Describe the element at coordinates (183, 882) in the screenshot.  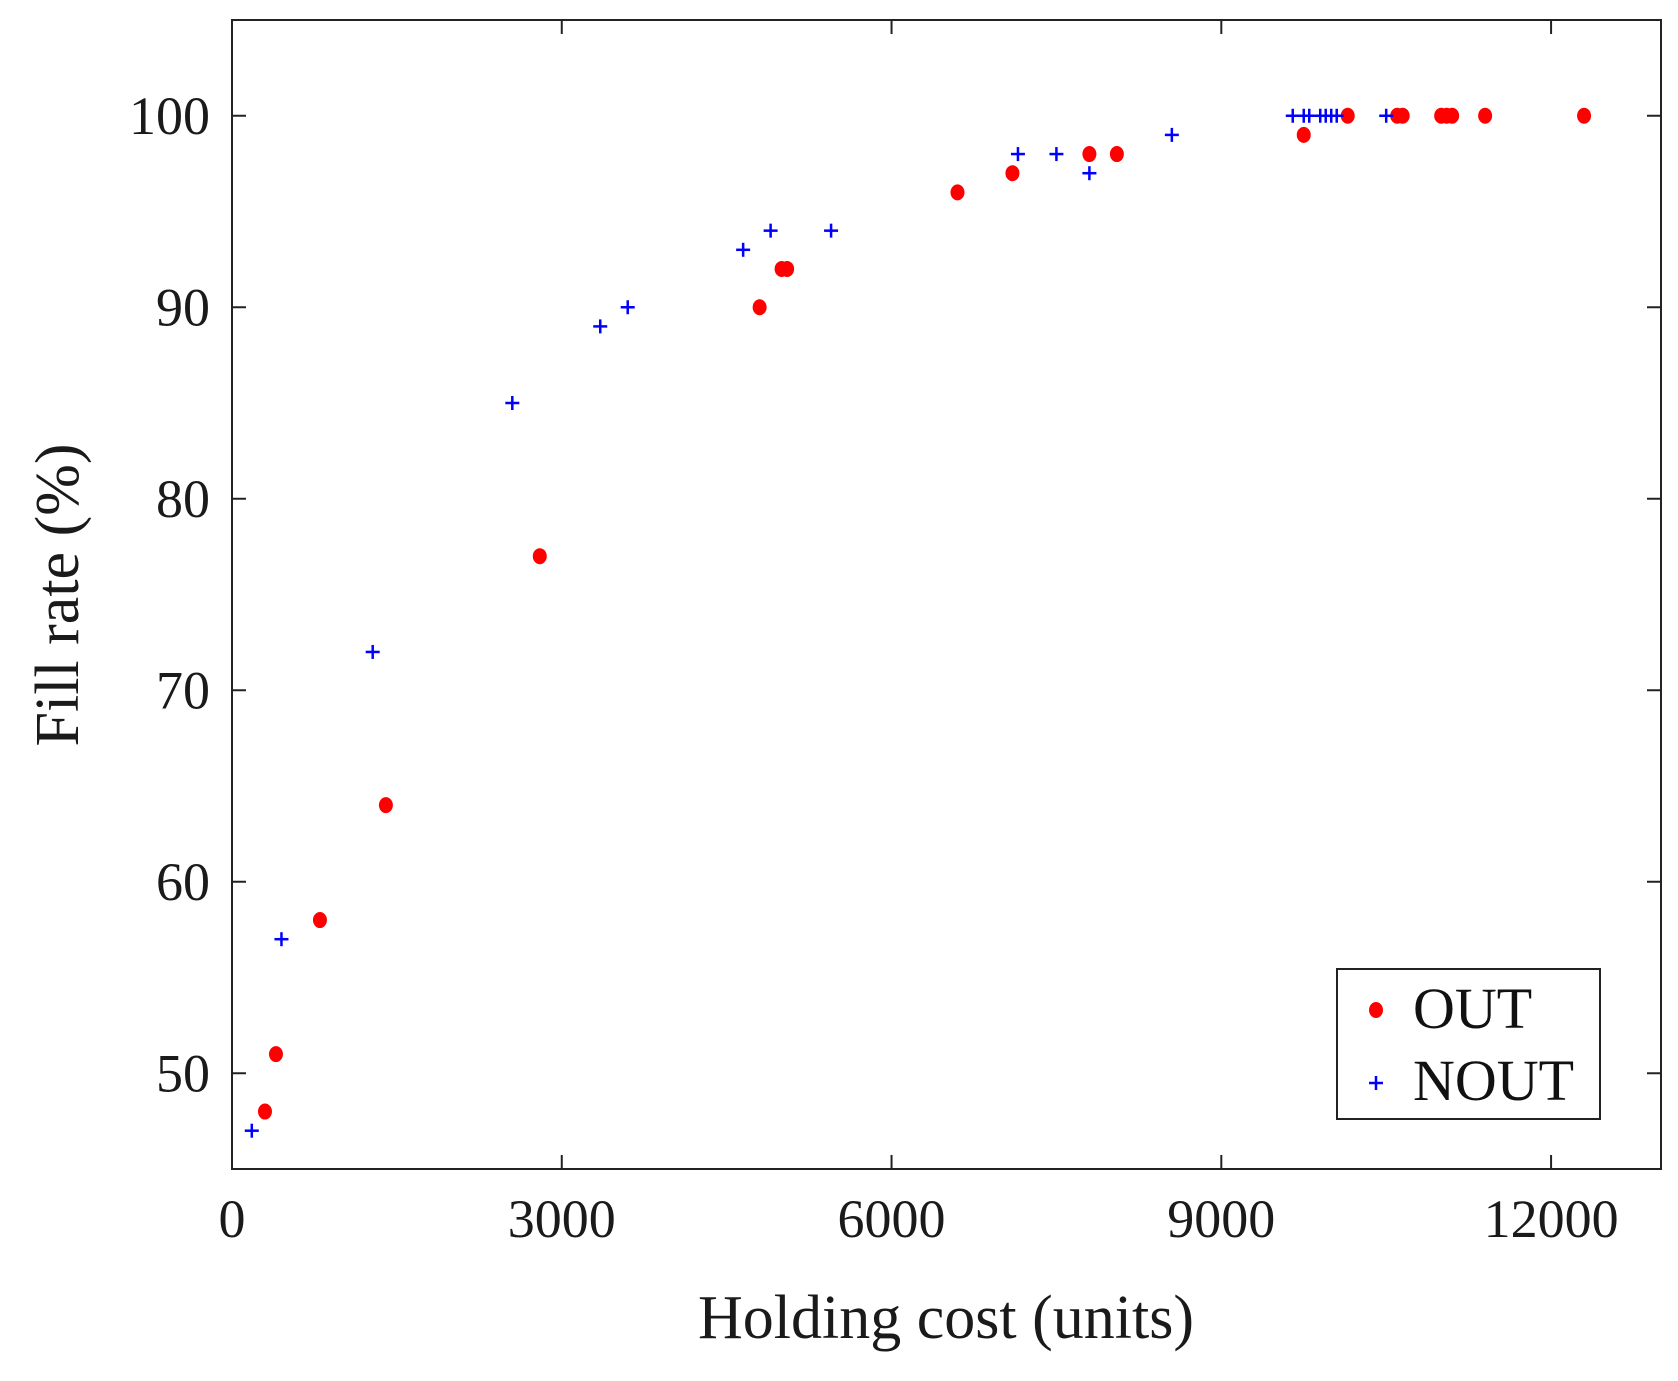
I see `y-tick-label: 60` at that location.